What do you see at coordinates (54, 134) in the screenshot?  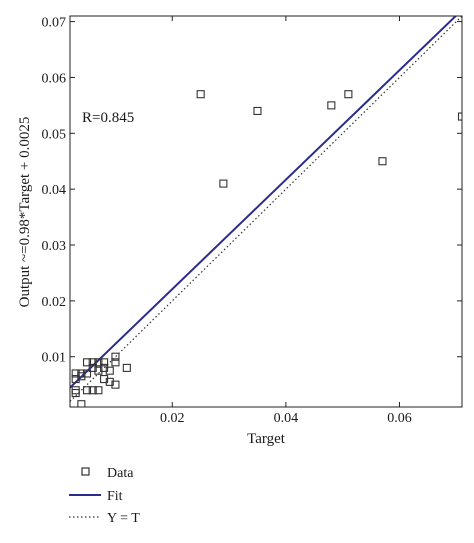 I see `y-tick-label: 0.05` at bounding box center [54, 134].